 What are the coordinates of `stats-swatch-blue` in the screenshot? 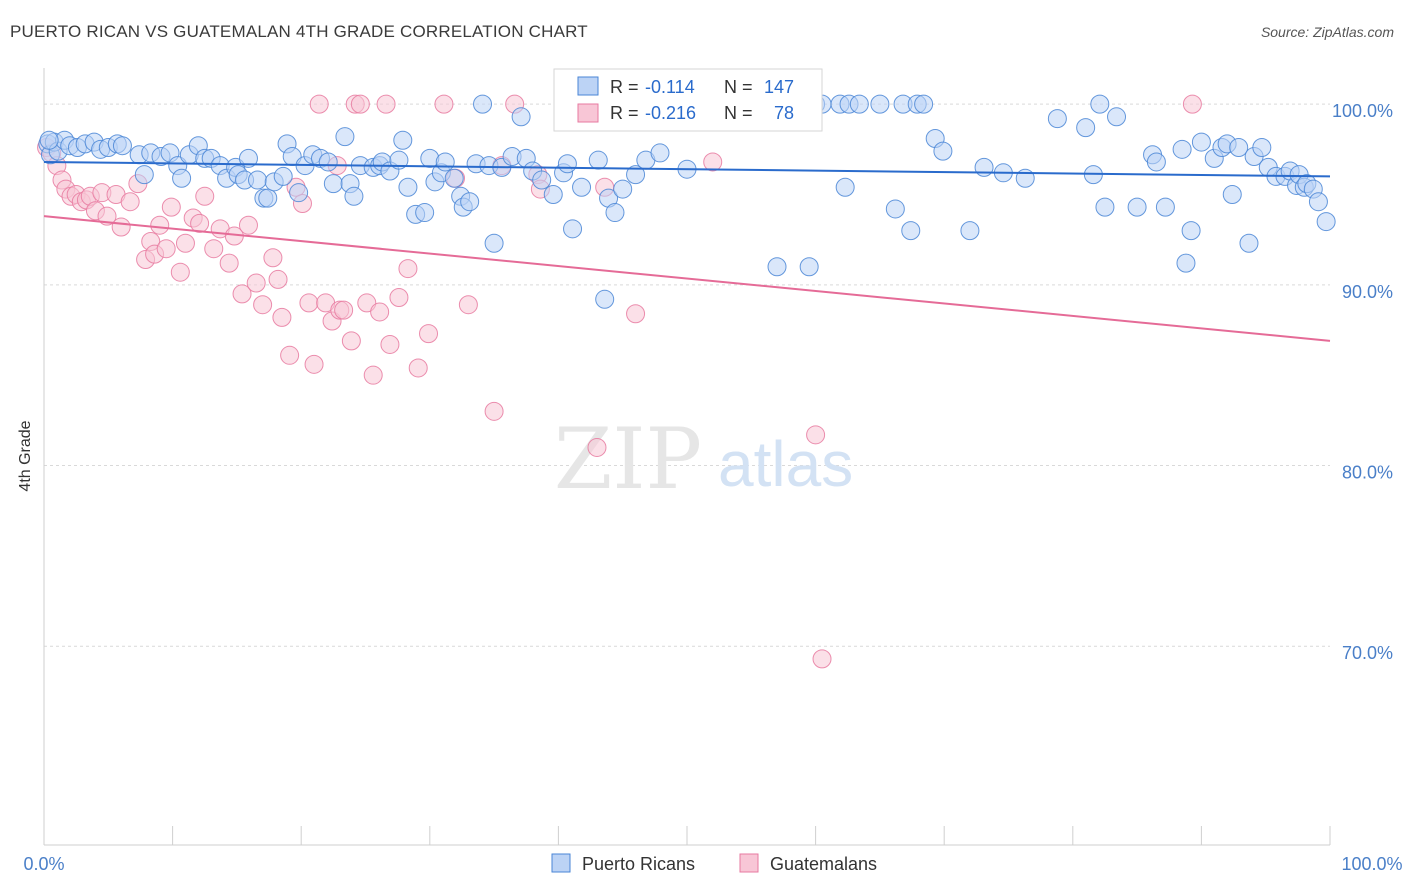 It's located at (588, 86).